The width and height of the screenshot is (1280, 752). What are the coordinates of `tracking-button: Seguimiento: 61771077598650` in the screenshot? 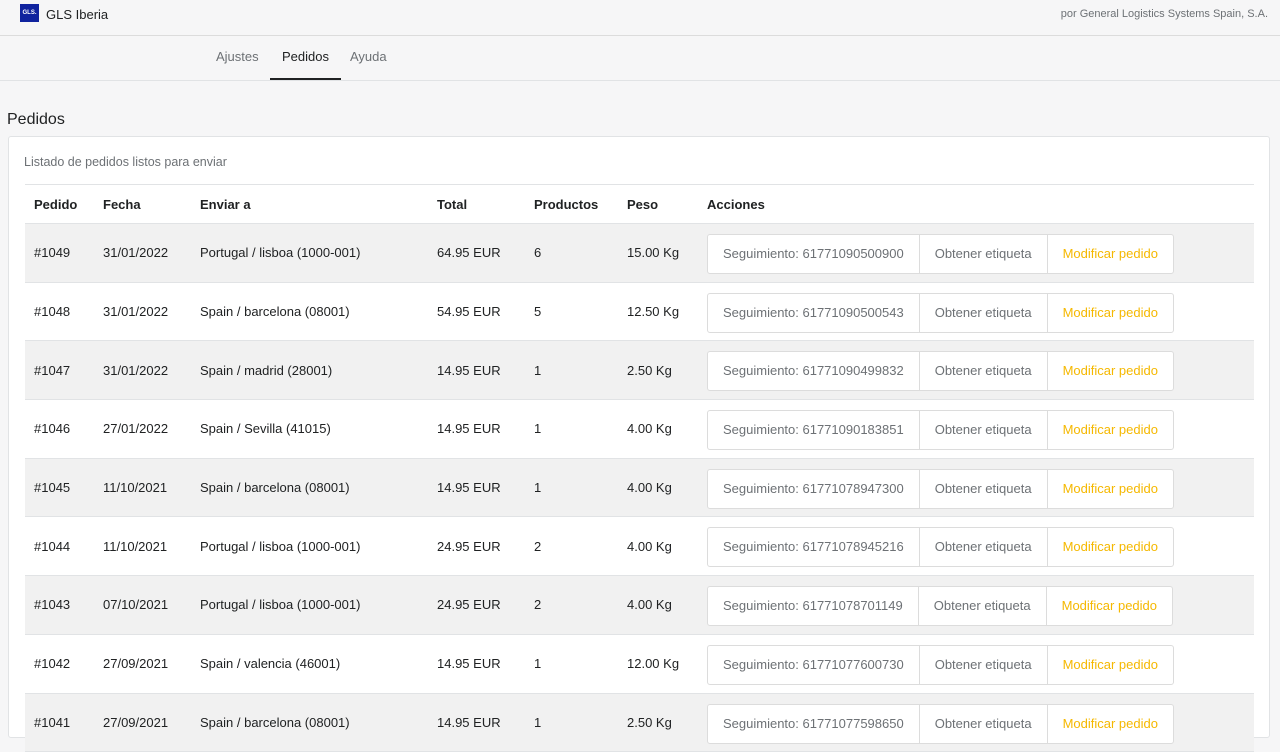 It's located at (813, 724).